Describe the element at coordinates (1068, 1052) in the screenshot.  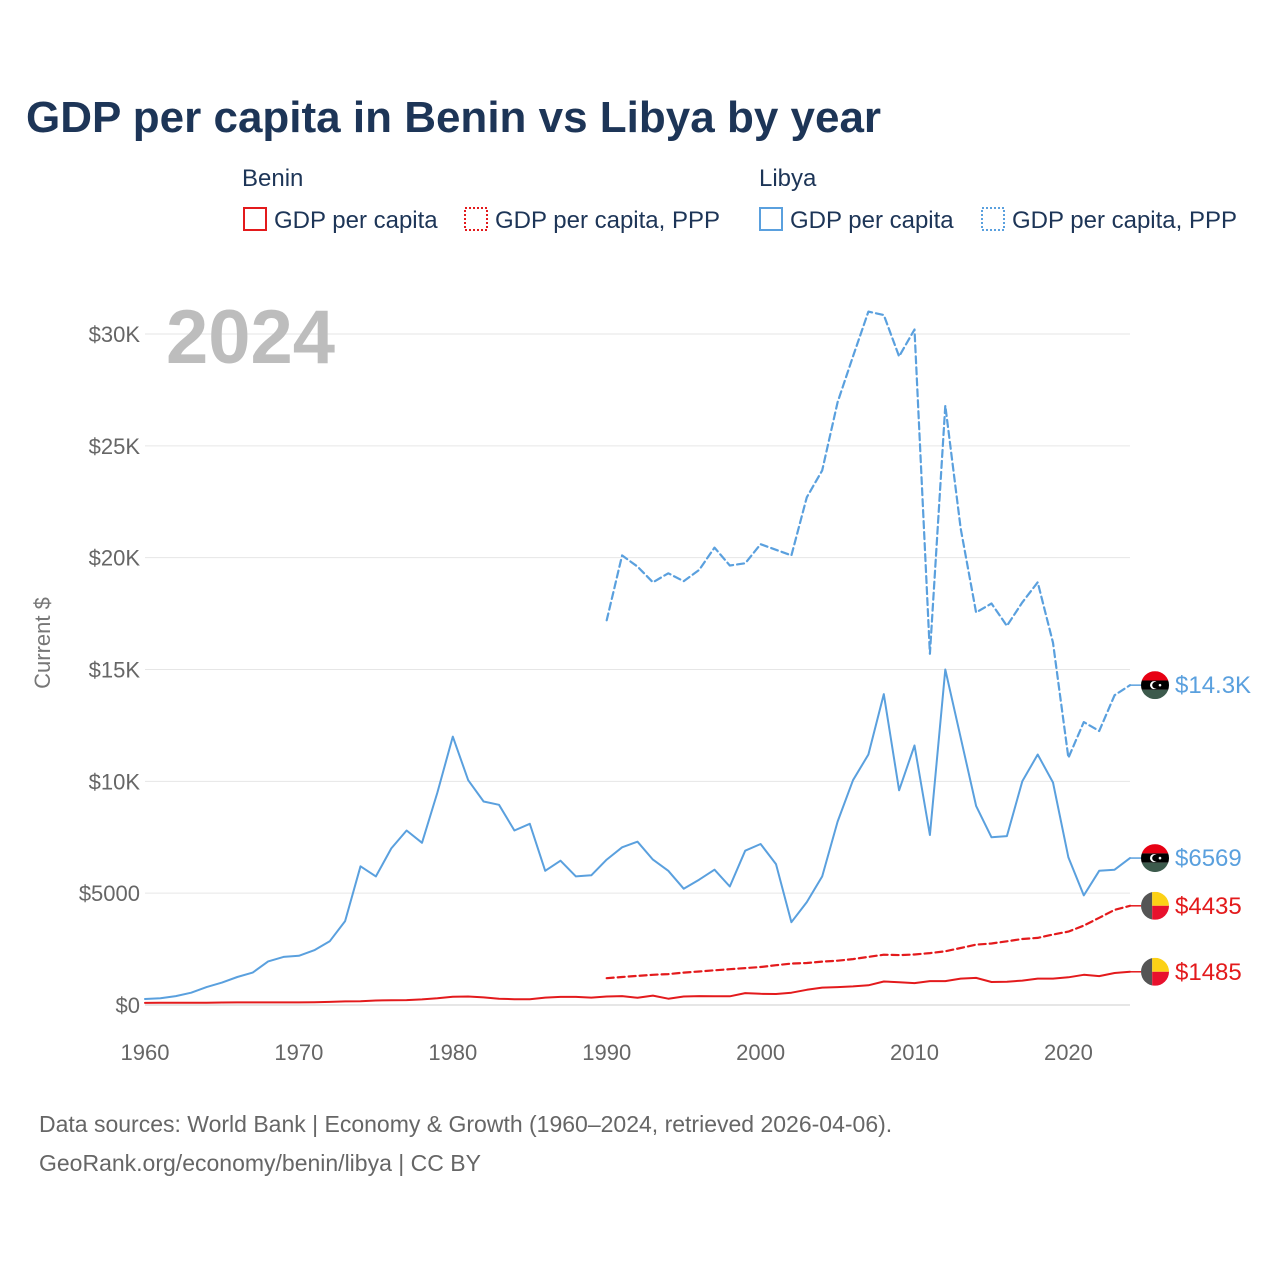
I see `x-tick-label: 2020` at that location.